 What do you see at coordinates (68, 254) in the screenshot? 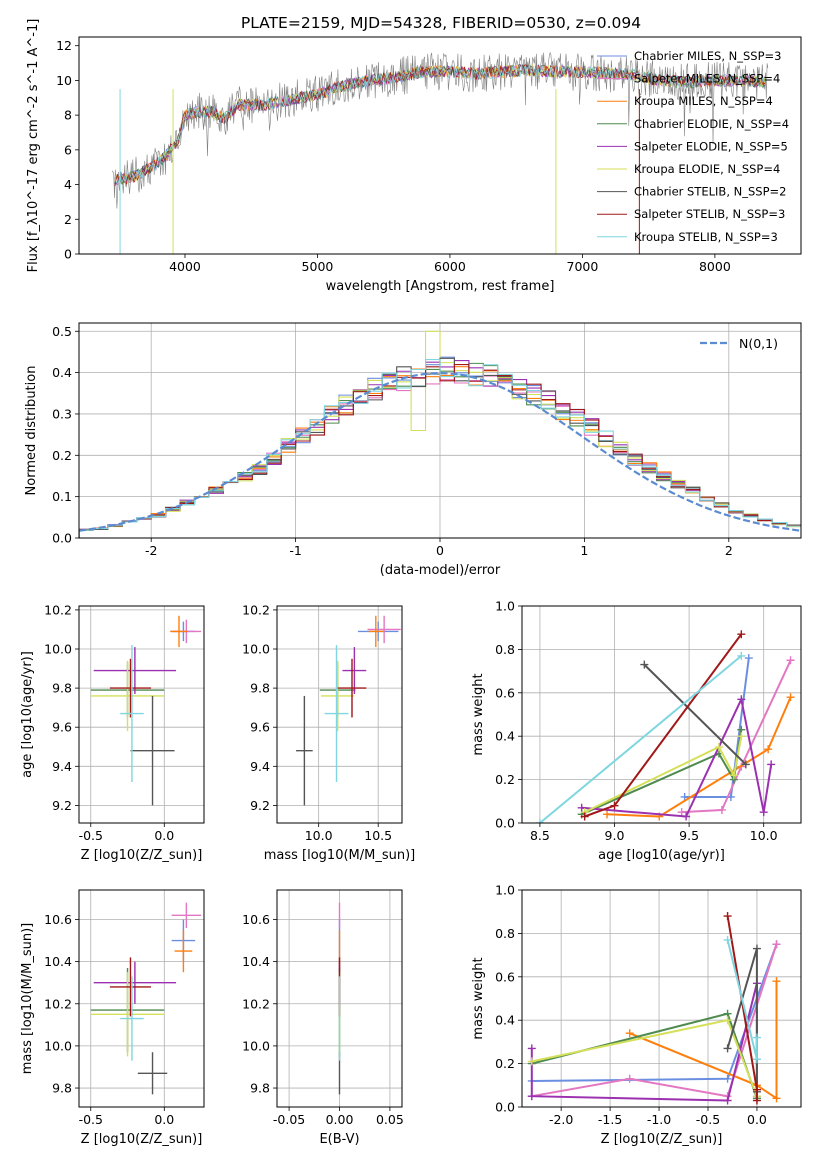
I see `y-tick-label: 0` at bounding box center [68, 254].